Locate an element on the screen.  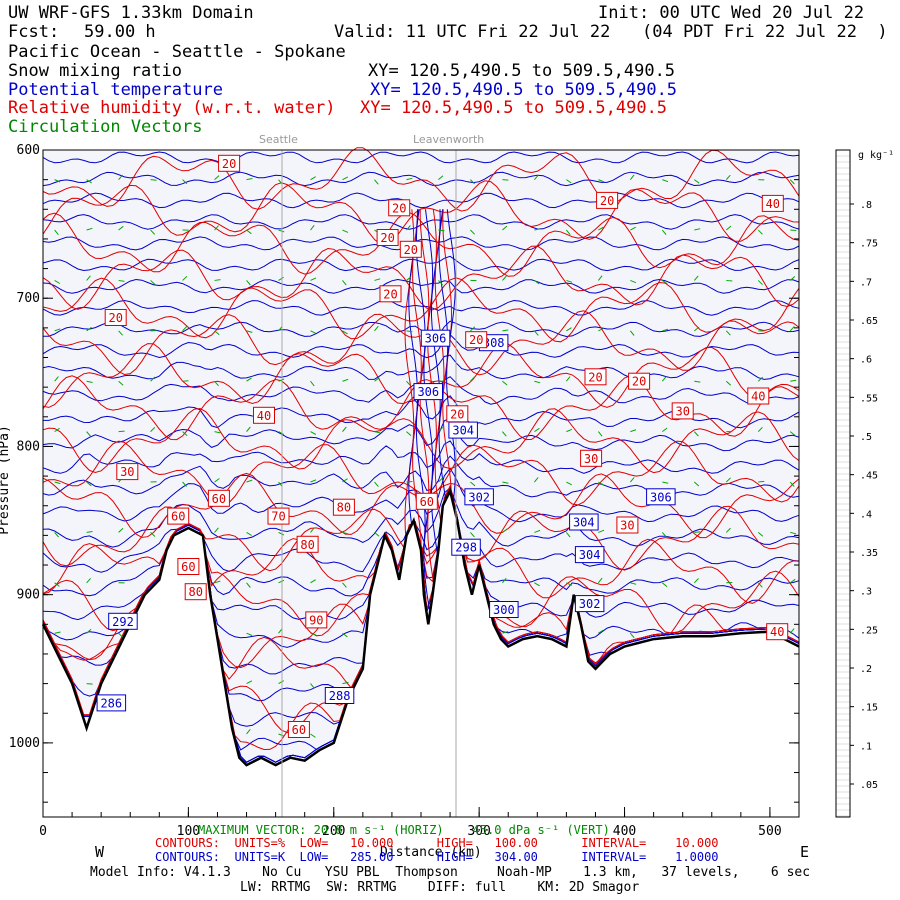
rh-label: 70 is located at coordinates (278, 516).